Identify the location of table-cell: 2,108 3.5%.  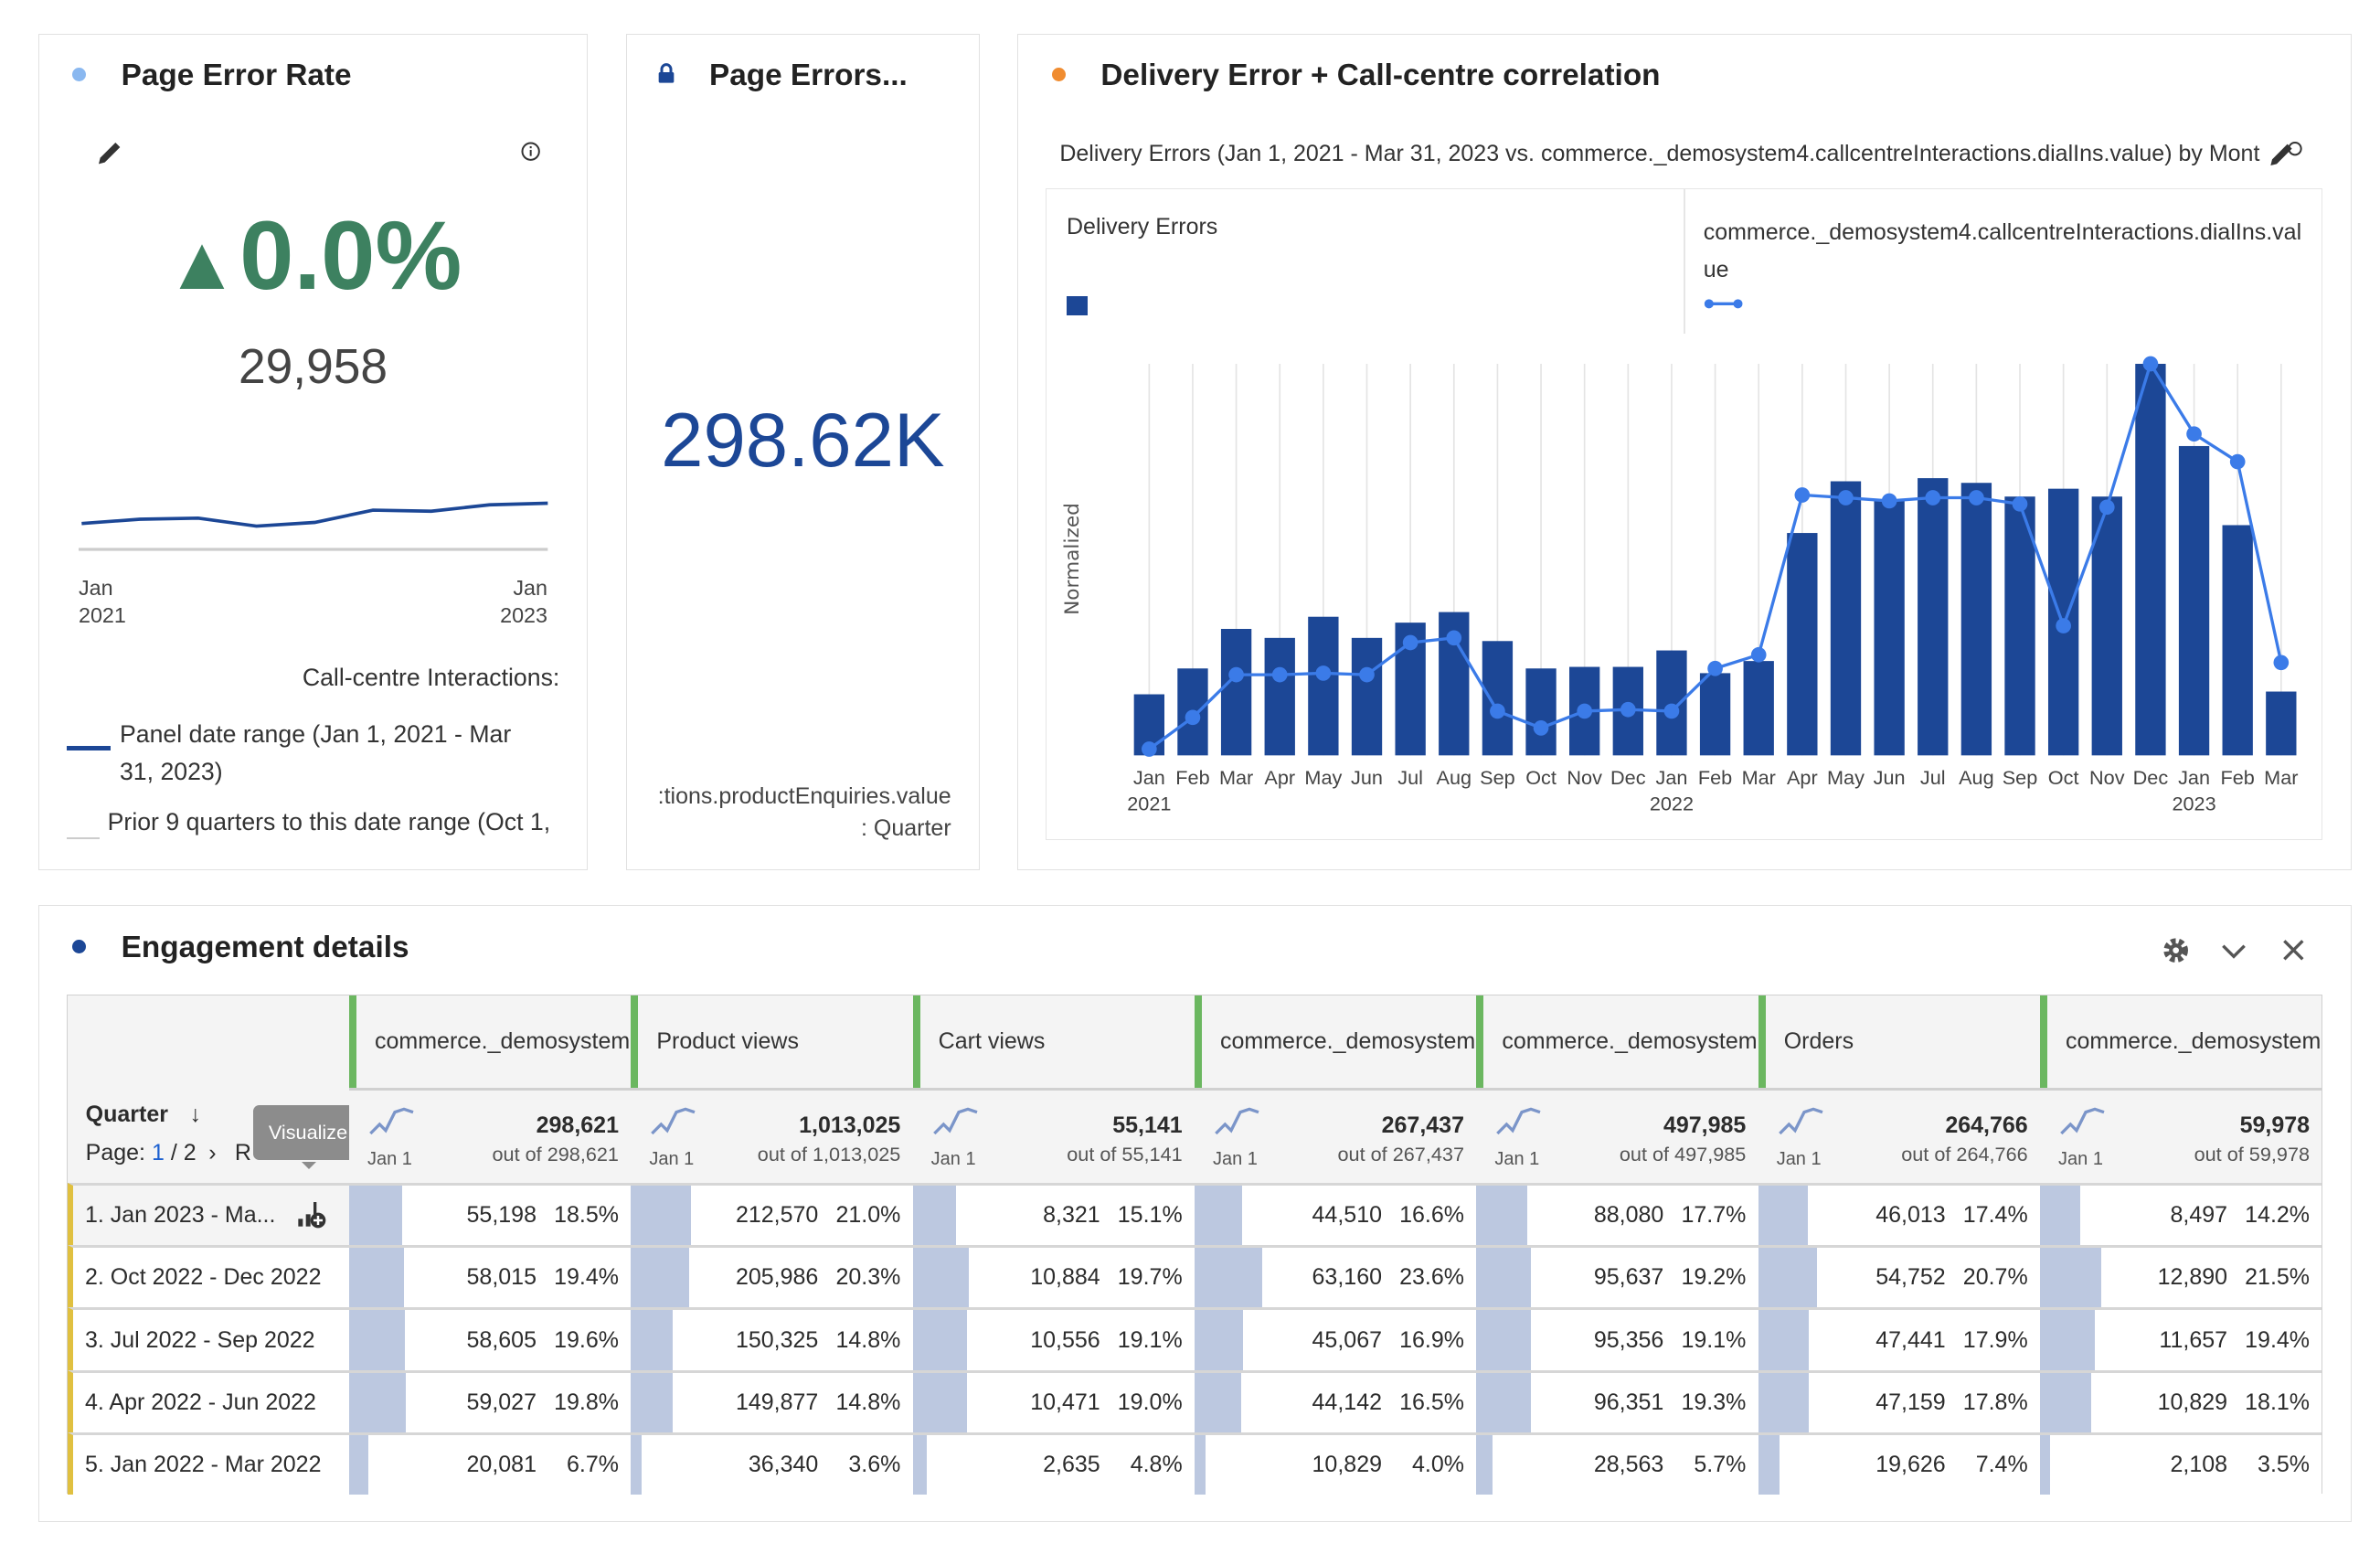
(2181, 1463).